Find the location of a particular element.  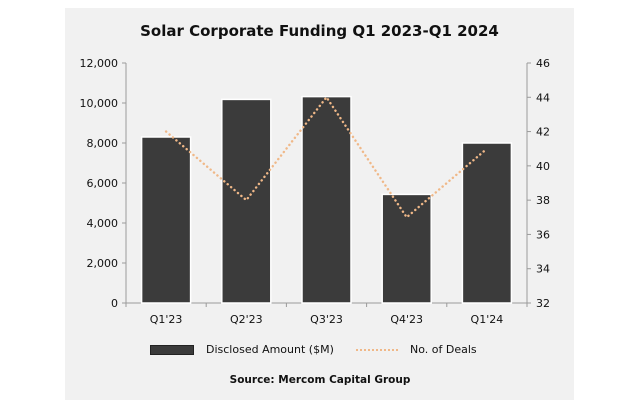

x-tick-label: Q1'23 is located at coordinates (166, 319).